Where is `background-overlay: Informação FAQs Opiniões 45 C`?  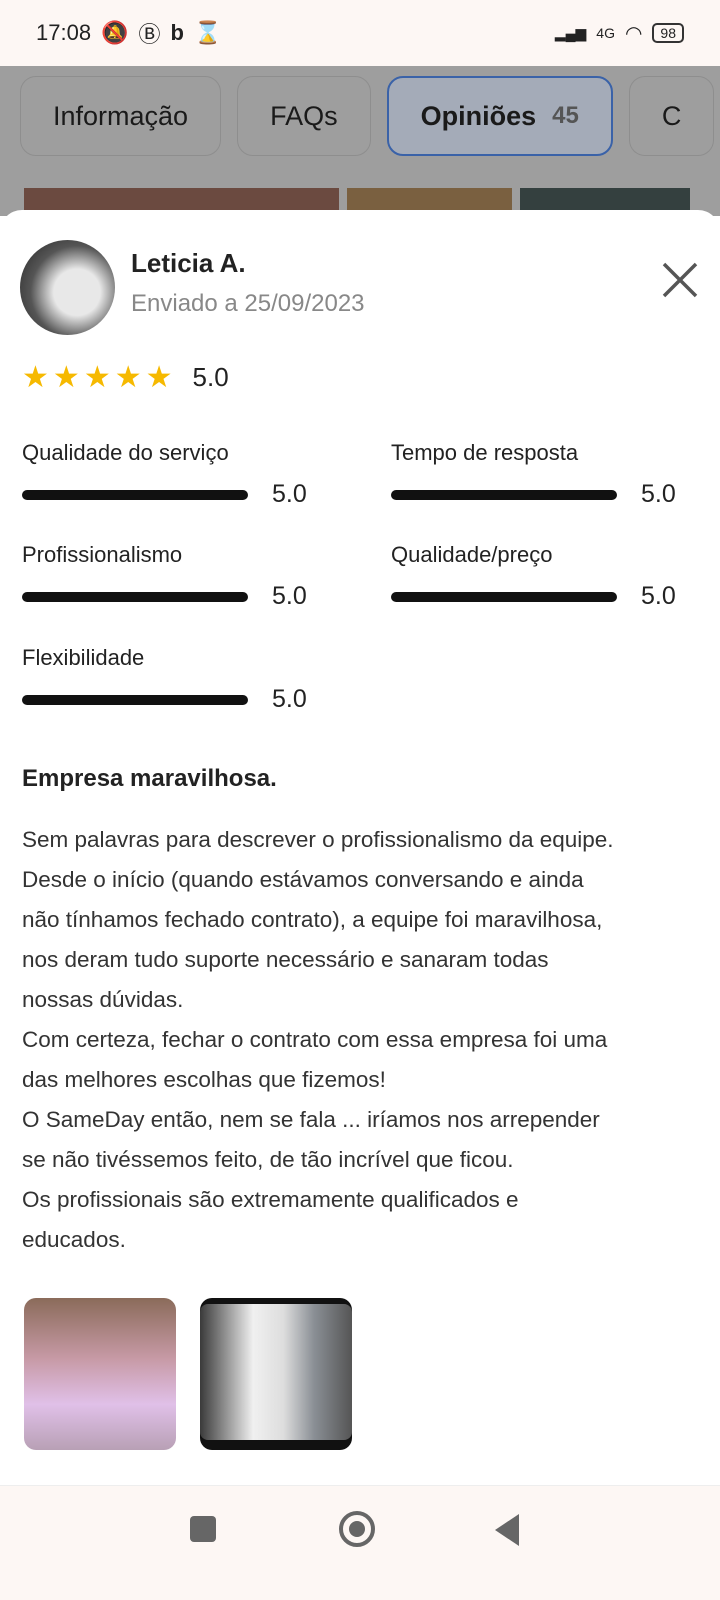 background-overlay: Informação FAQs Opiniões 45 C is located at coordinates (360, 141).